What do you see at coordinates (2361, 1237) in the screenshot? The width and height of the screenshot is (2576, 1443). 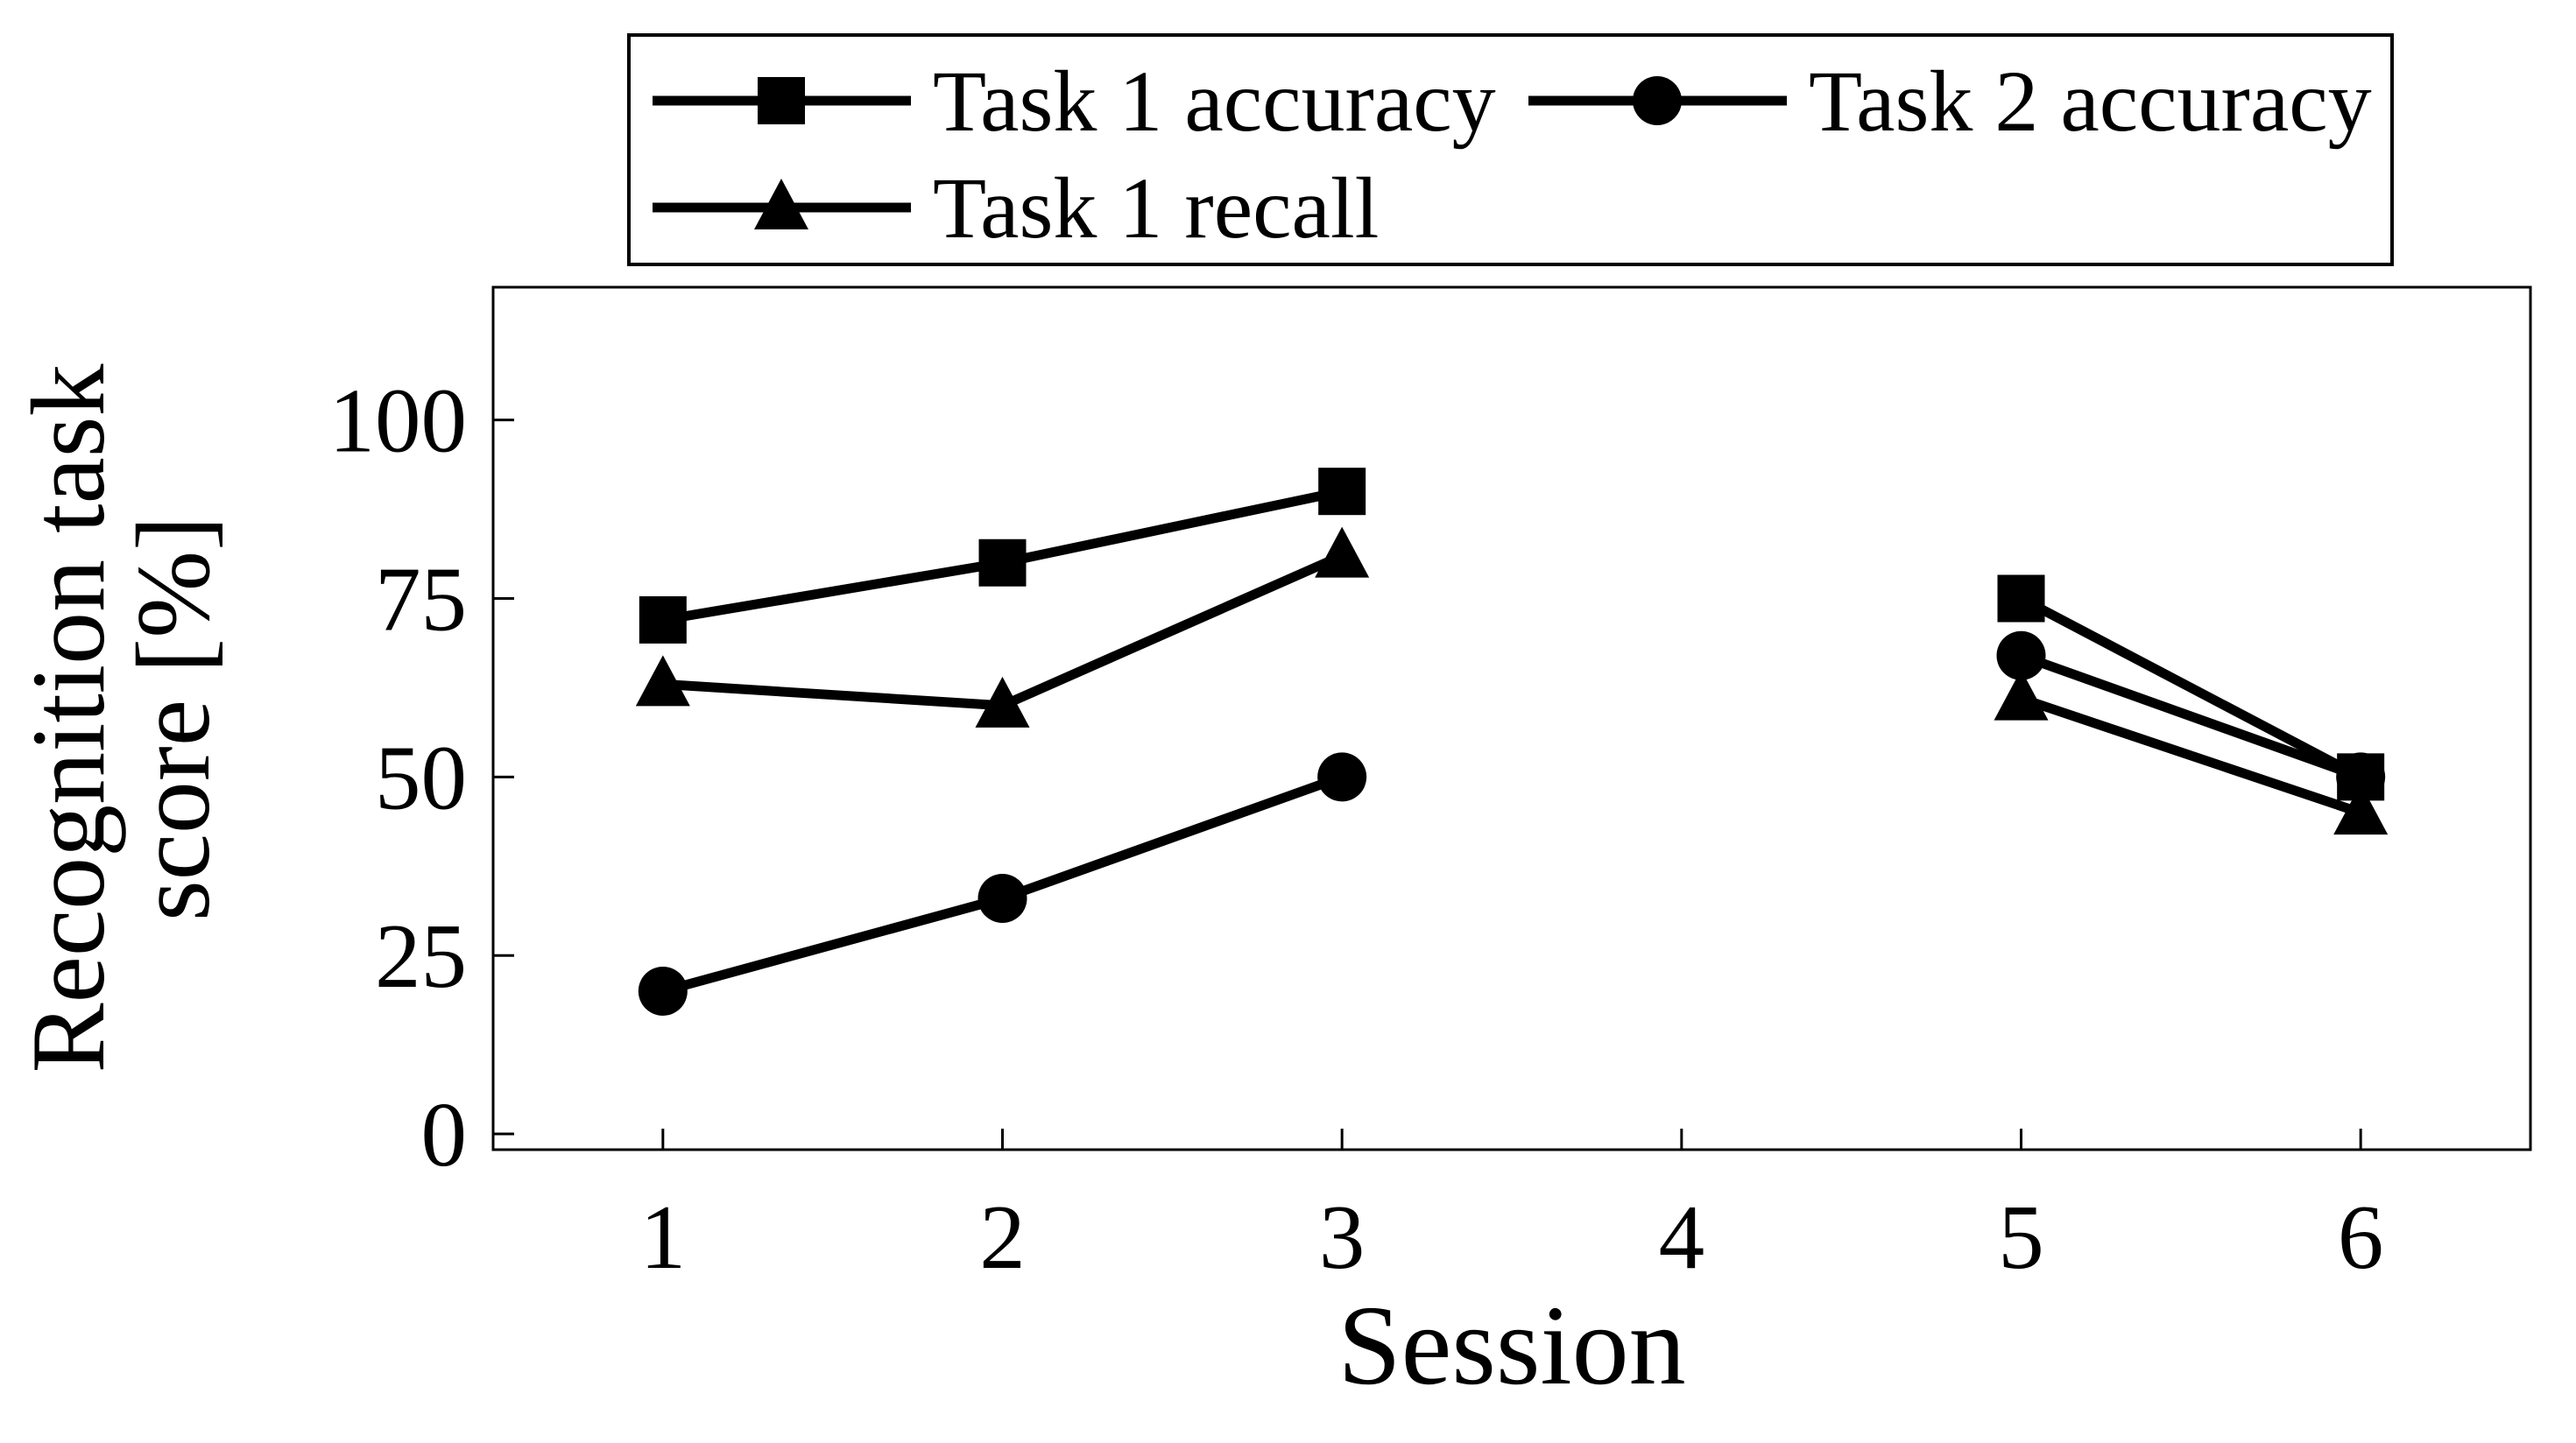 I see `x-tick-label: 6` at bounding box center [2361, 1237].